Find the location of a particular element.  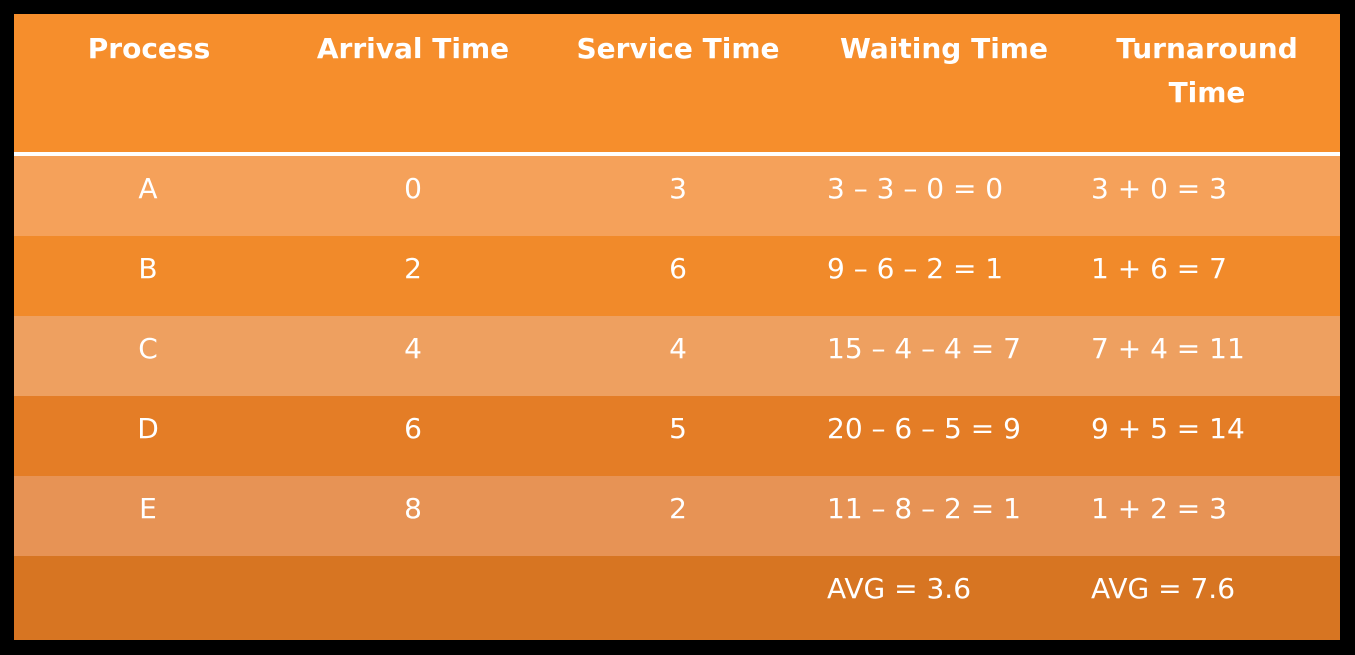

cell-process: E is located at coordinates (148, 508).